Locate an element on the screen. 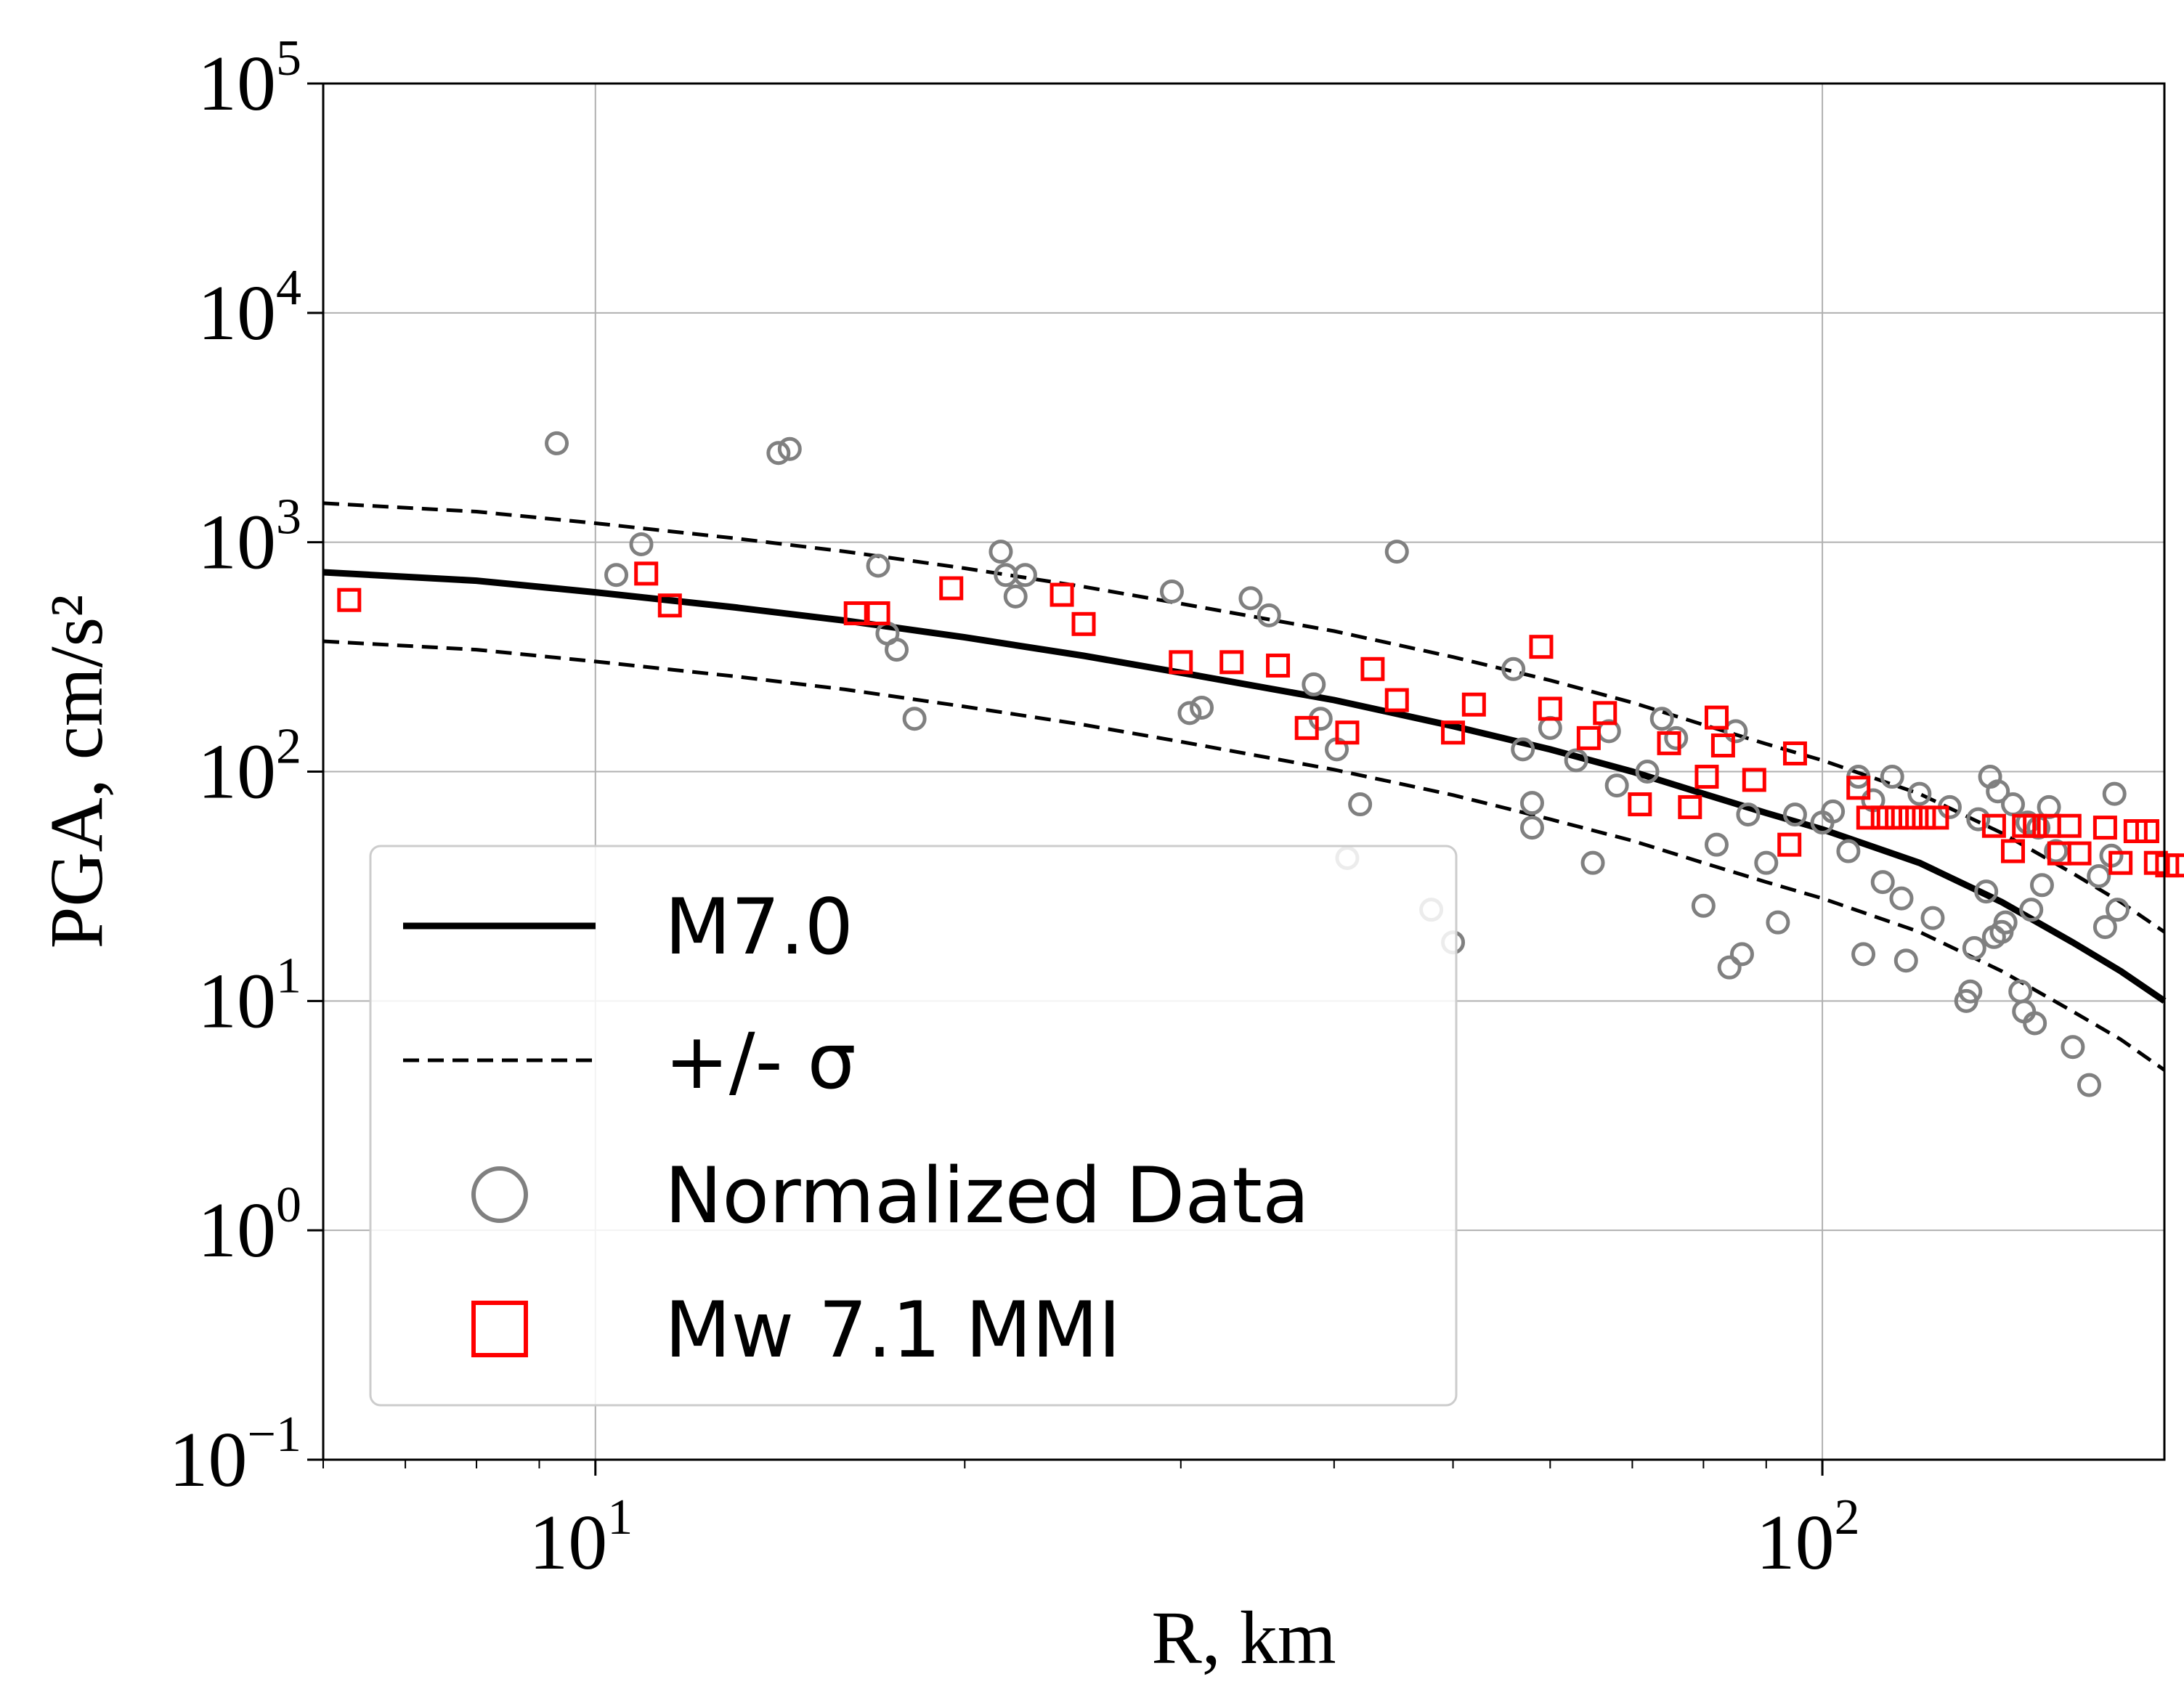 Image resolution: width=2184 pixels, height=1687 pixels. legend-label: Mw 7.1 MMI is located at coordinates (893, 1330).